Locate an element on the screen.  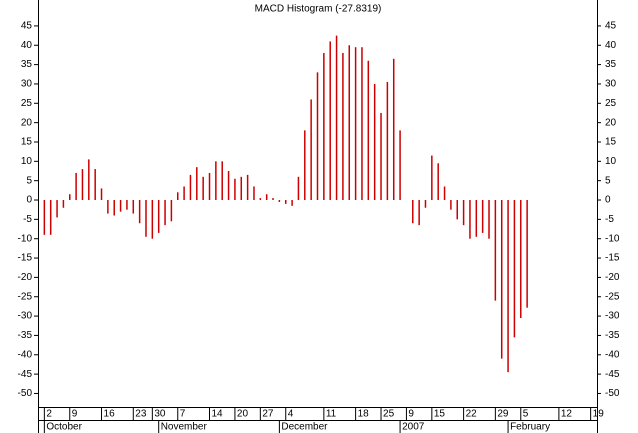
y-tick-label-left: 0 is located at coordinates (29, 200).